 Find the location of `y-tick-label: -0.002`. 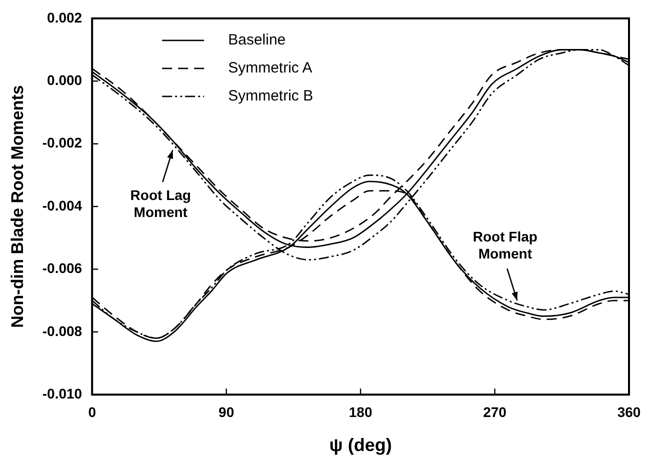

y-tick-label: -0.002 is located at coordinates (62, 142).